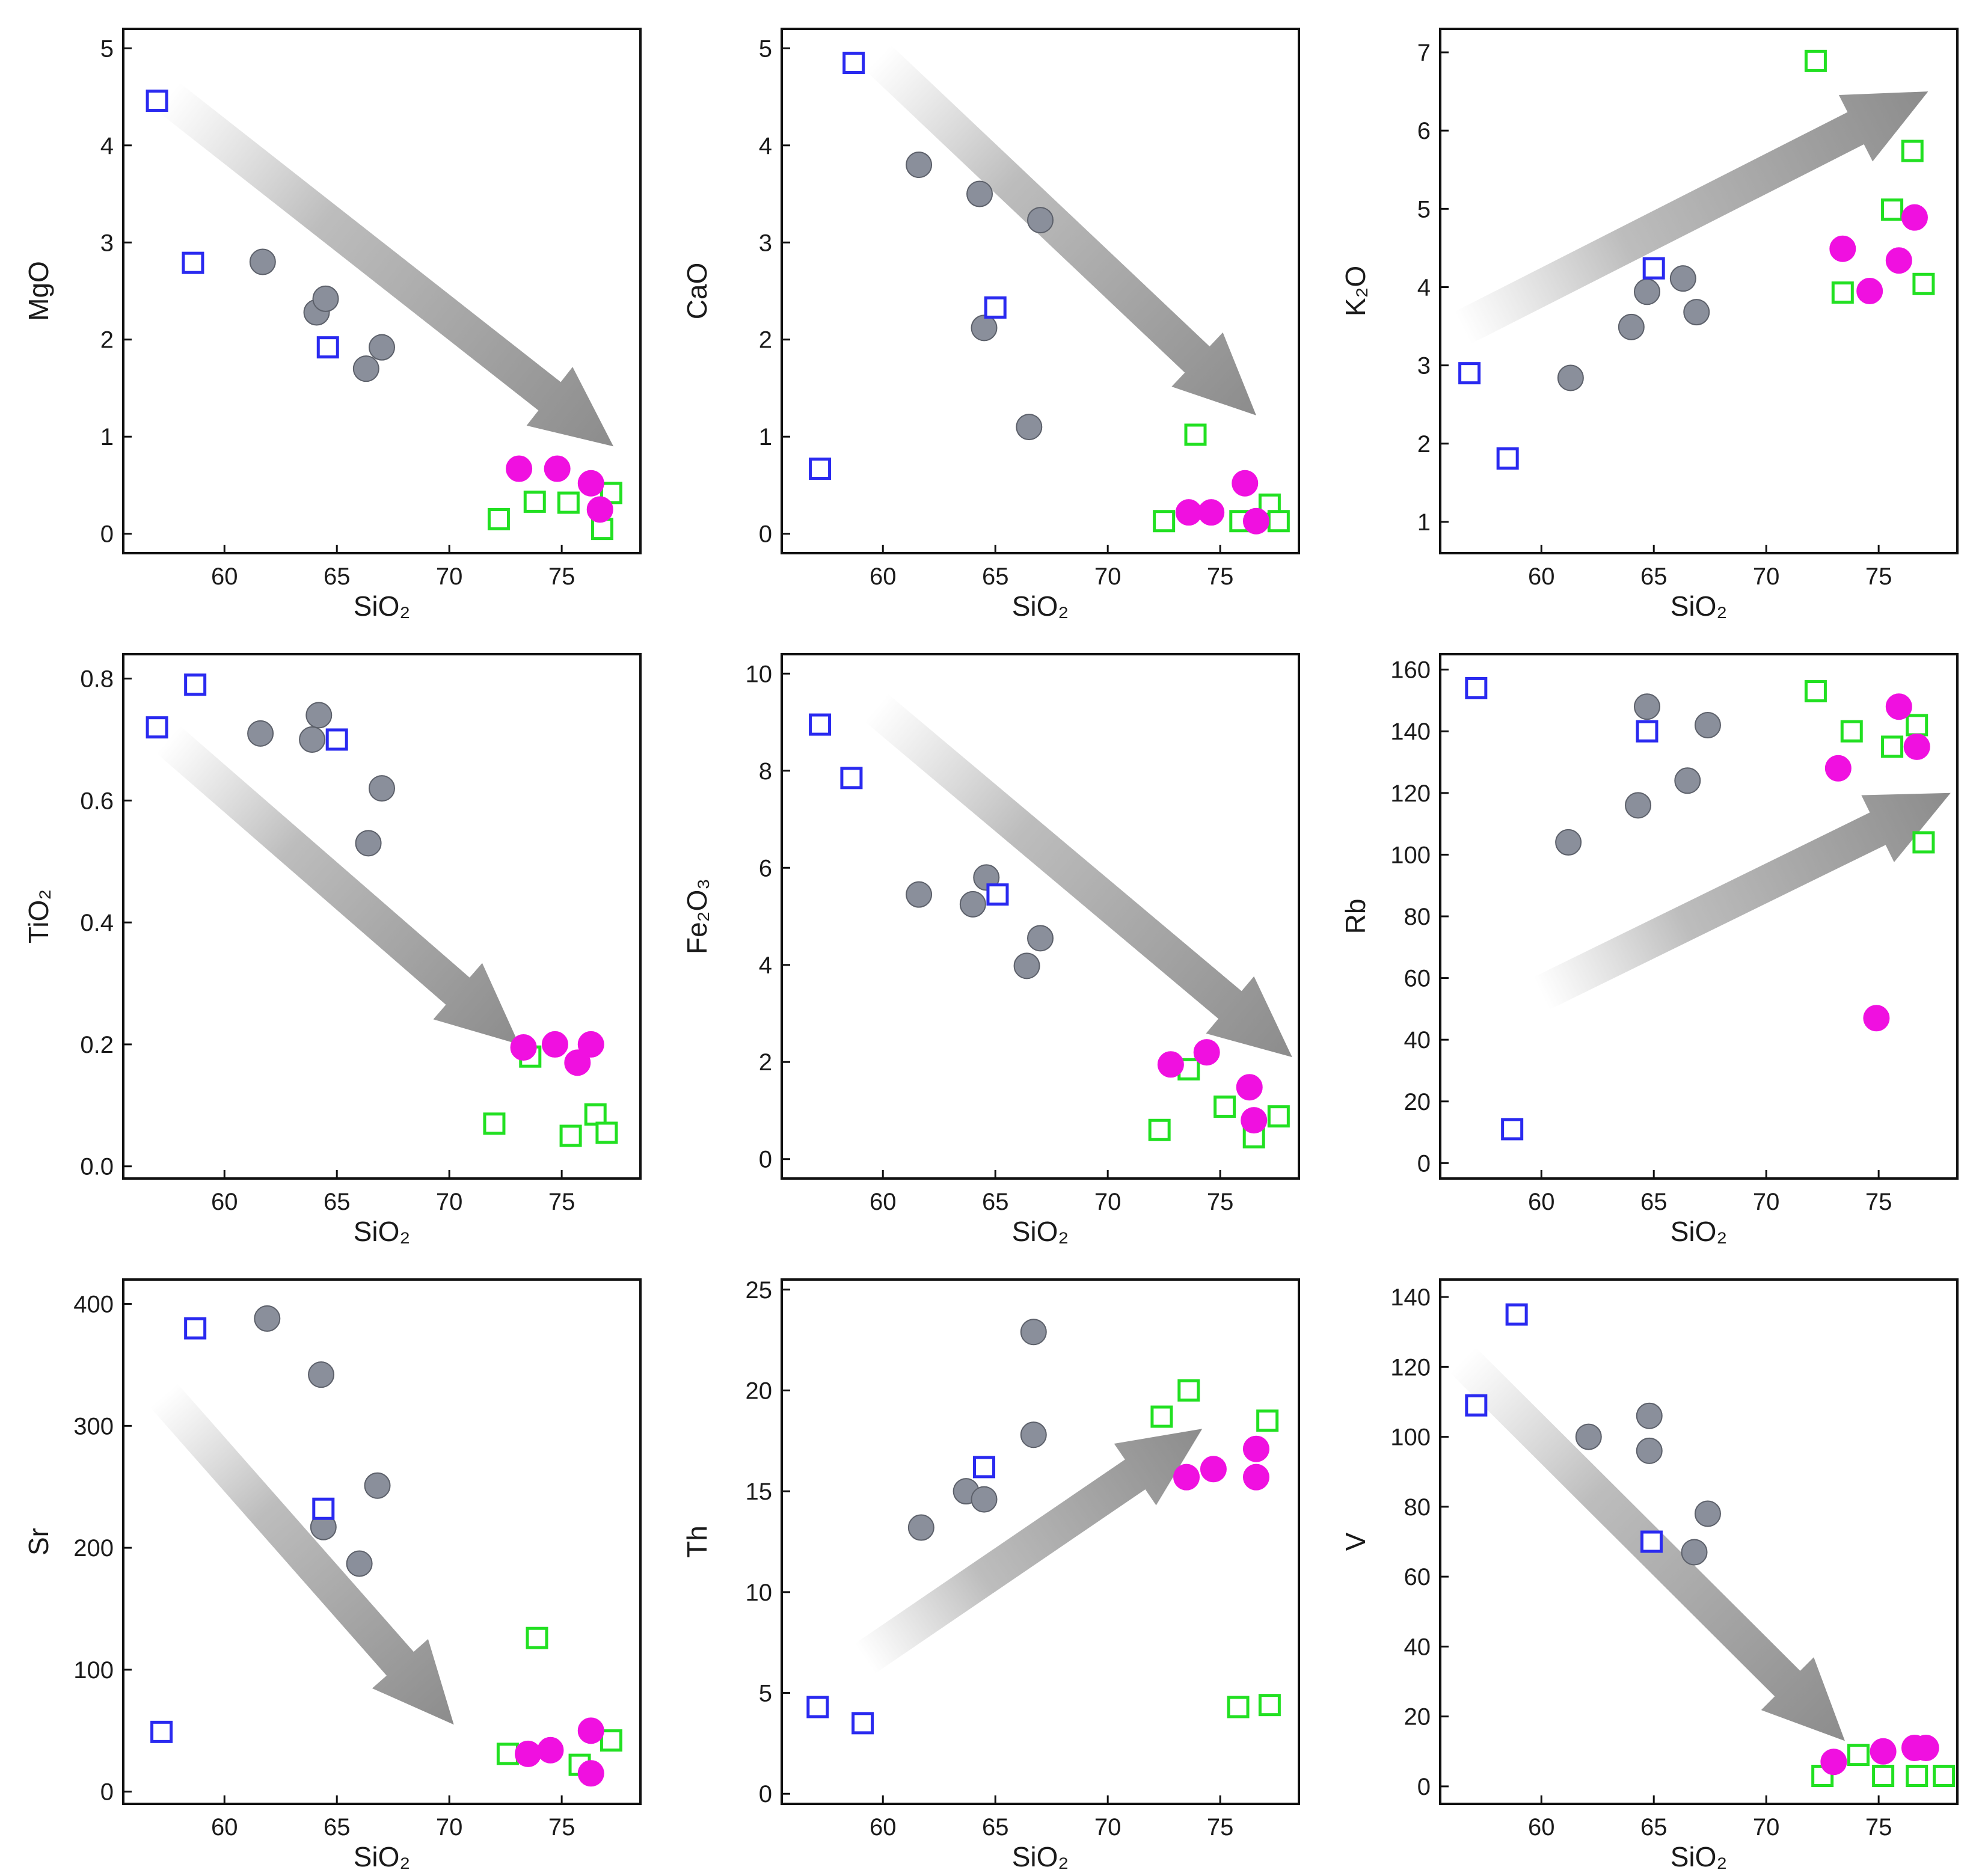  Describe the element at coordinates (760, 1593) in the screenshot. I see `y-tick-label: 10` at that location.